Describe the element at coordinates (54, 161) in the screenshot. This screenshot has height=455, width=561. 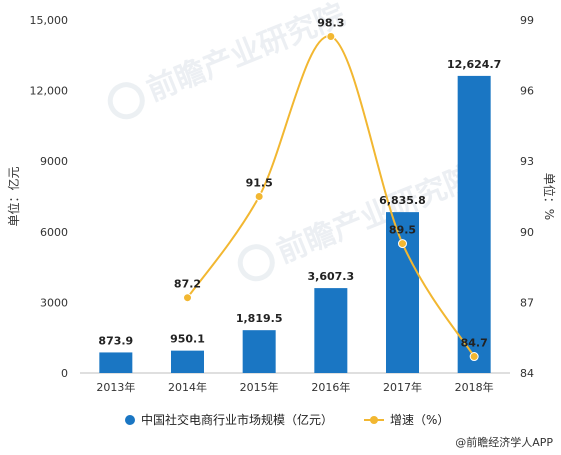
I see `y-tick-label: 9000` at that location.